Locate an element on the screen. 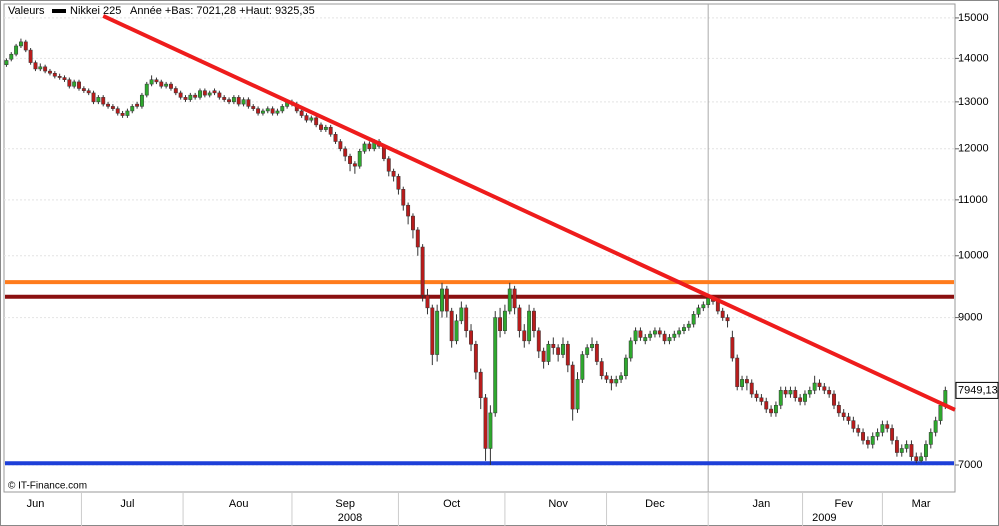  range-note: Année +Bas: 7021,28 +Haut: 9325,35 is located at coordinates (222, 11).